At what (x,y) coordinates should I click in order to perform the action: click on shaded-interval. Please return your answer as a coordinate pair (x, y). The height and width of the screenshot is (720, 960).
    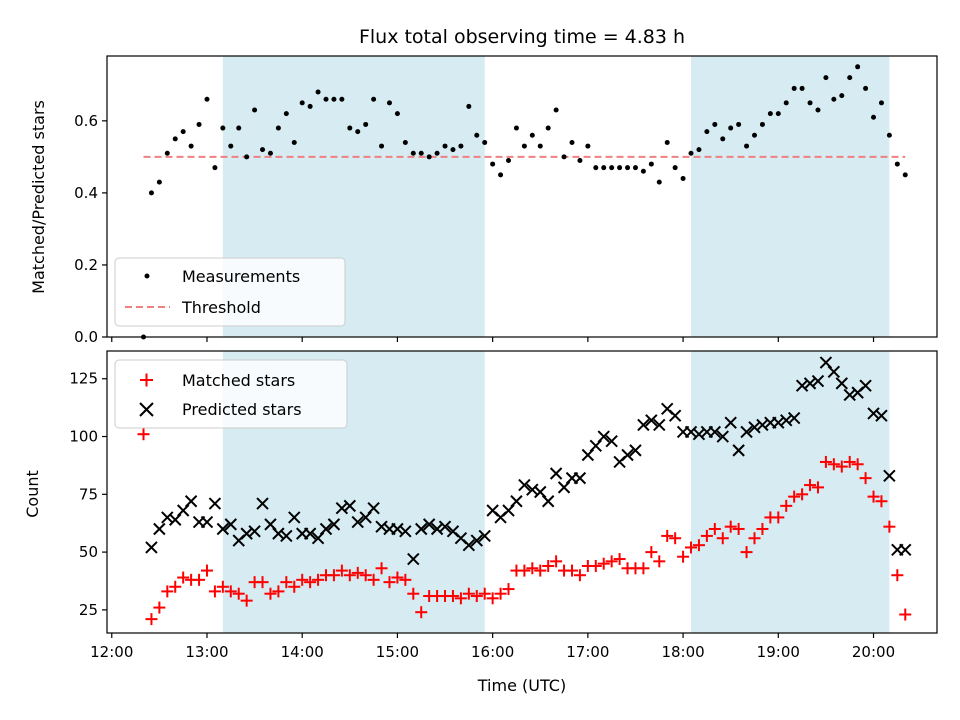
    Looking at the image, I should click on (790, 492).